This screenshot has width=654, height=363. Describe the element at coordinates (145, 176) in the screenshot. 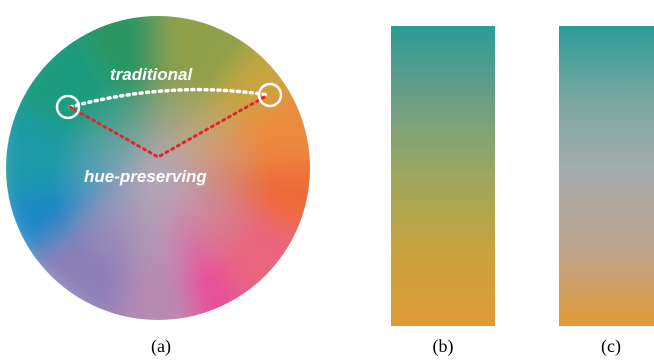

I see `hue-preserving-label: hue-preserving` at that location.